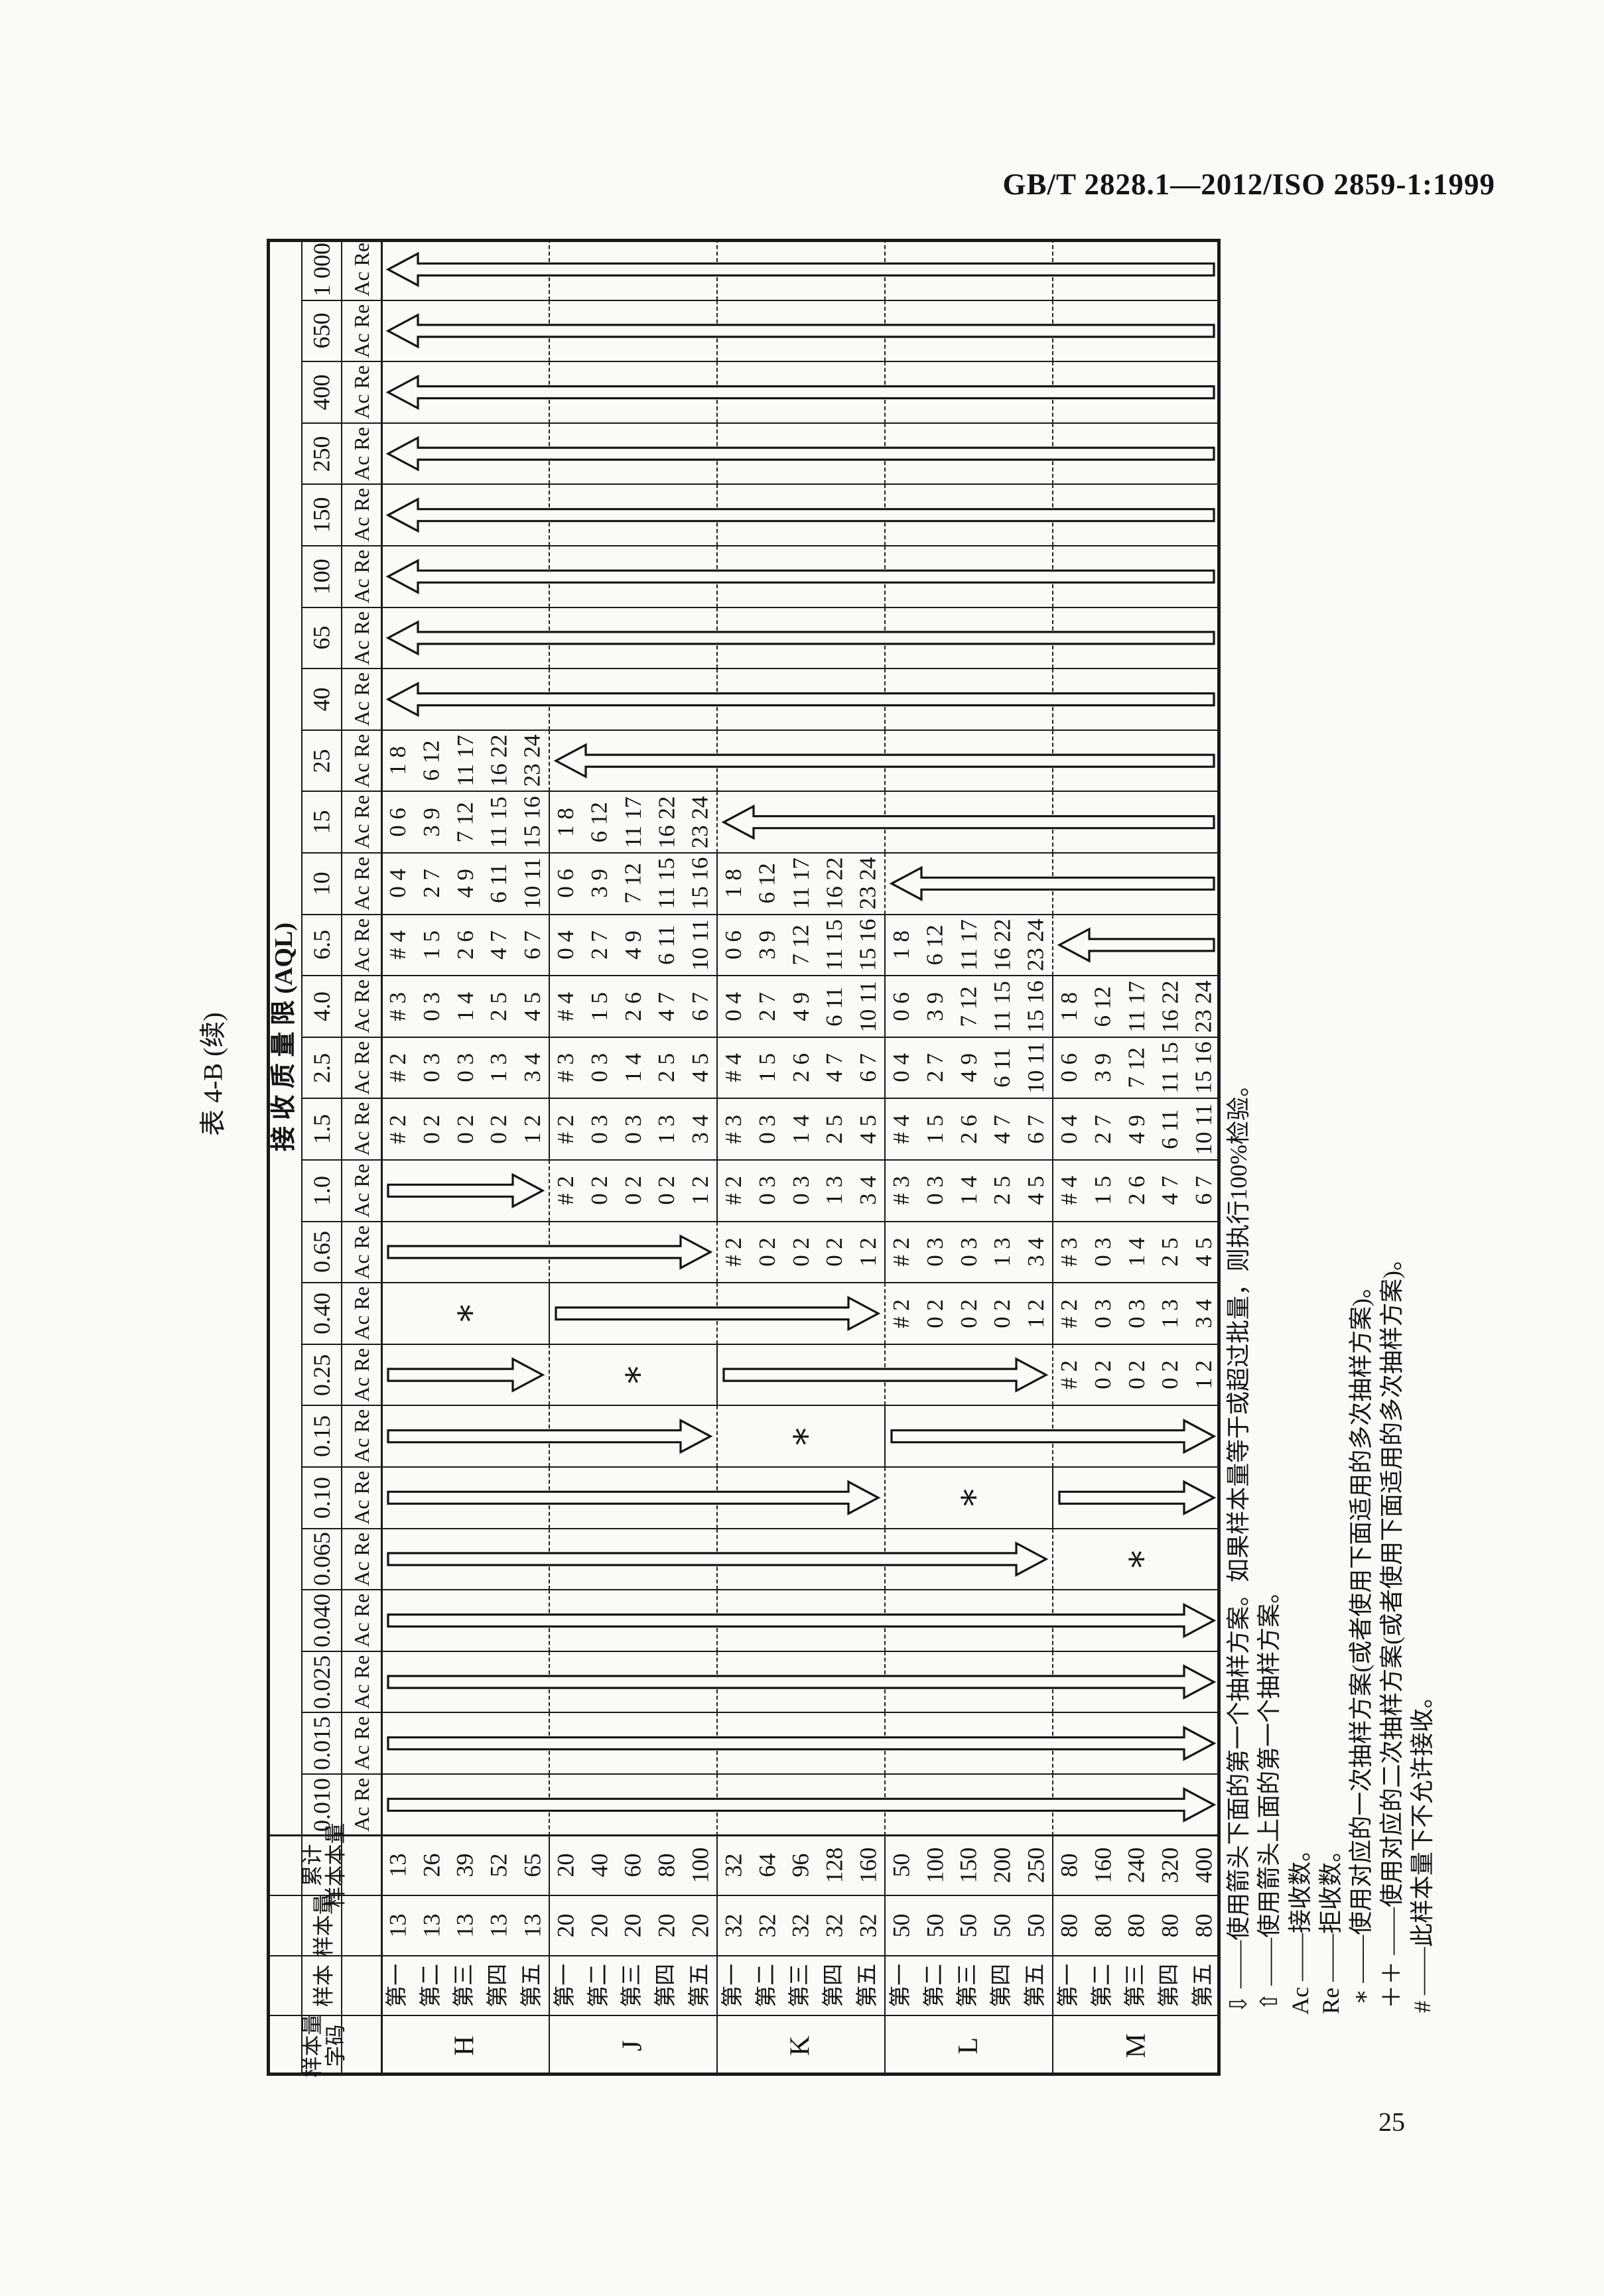 The image size is (1604, 2296). What do you see at coordinates (1136, 945) in the screenshot?
I see `up-arrow-aql6.5` at bounding box center [1136, 945].